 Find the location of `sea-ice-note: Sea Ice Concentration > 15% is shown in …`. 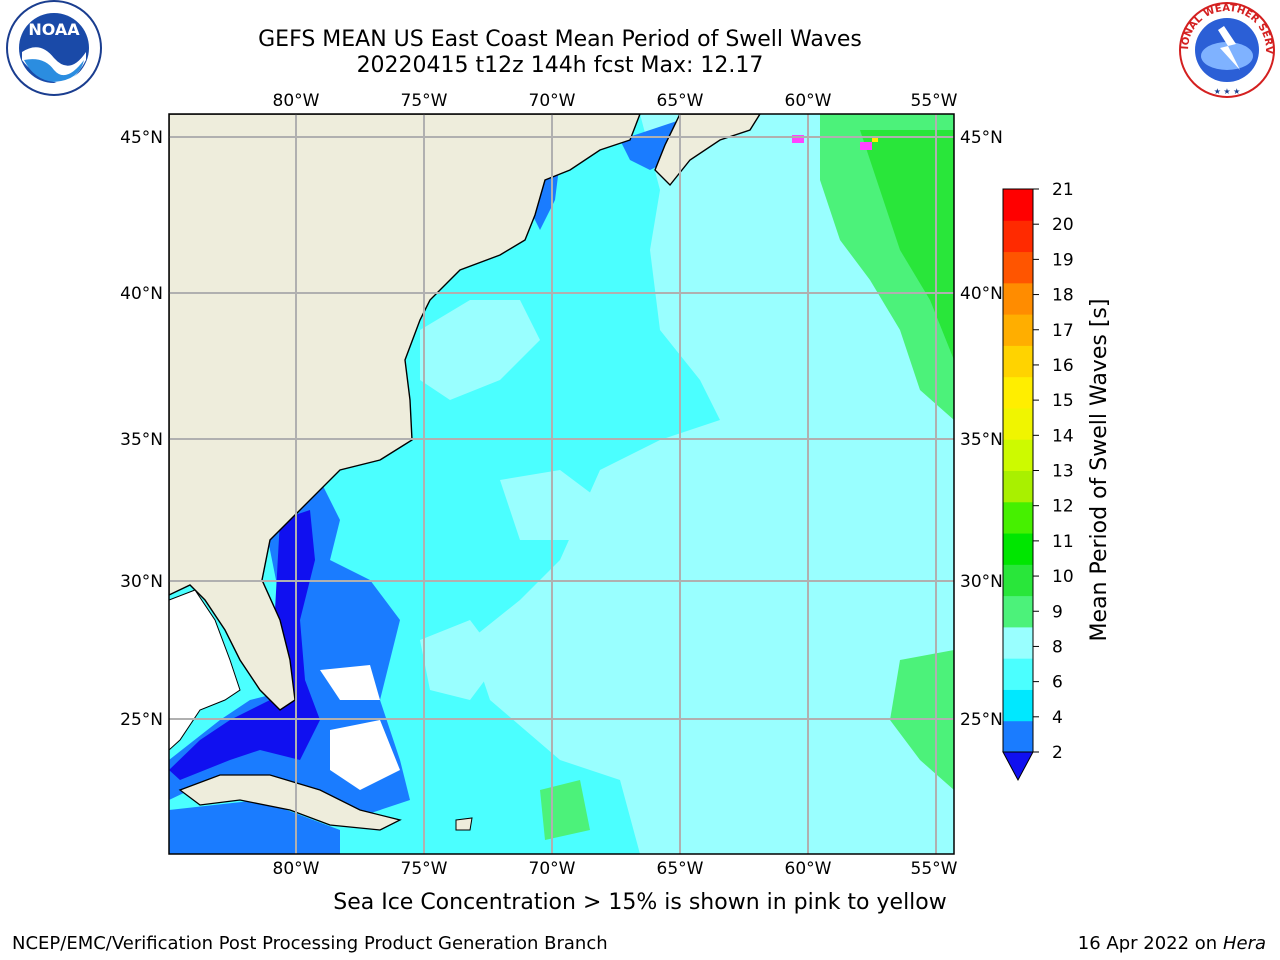

sea-ice-note: Sea Ice Concentration > 15% is shown in … is located at coordinates (640, 902).